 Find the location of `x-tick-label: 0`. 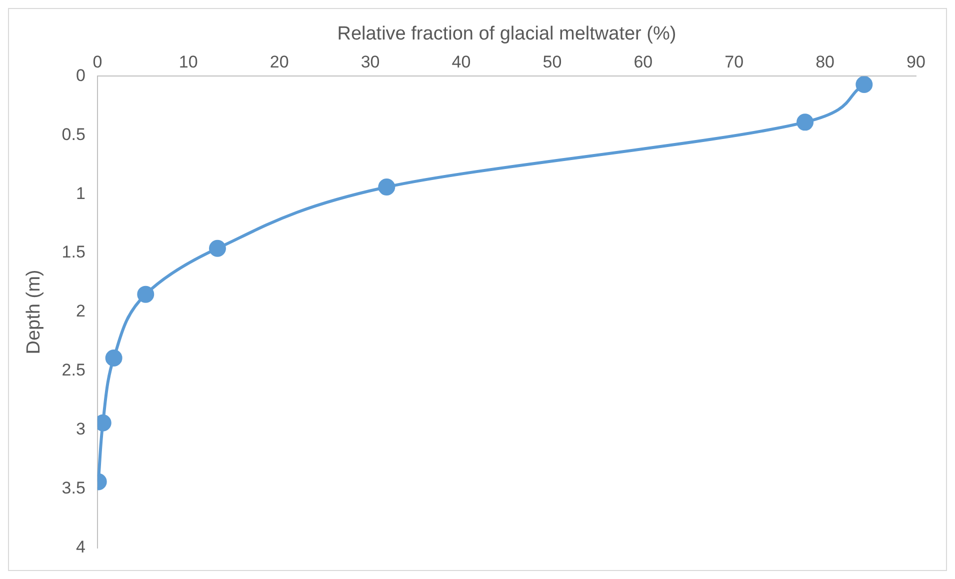

x-tick-label: 0 is located at coordinates (97, 62).